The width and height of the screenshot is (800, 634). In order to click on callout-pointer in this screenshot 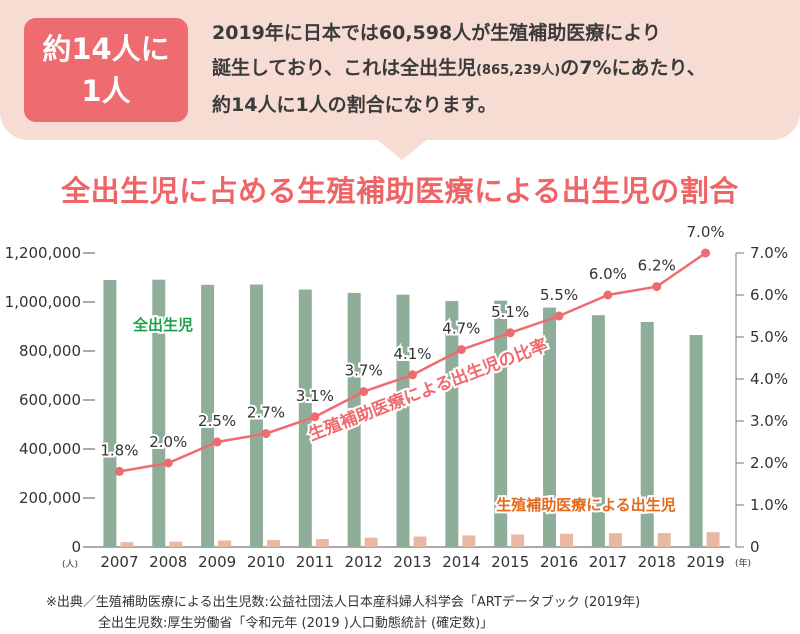, I will do `click(402, 149)`.